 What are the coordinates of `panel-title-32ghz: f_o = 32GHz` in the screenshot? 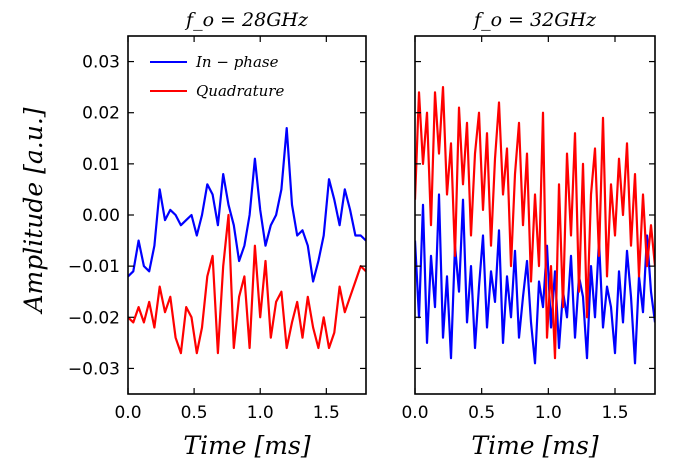 It's located at (534, 20).